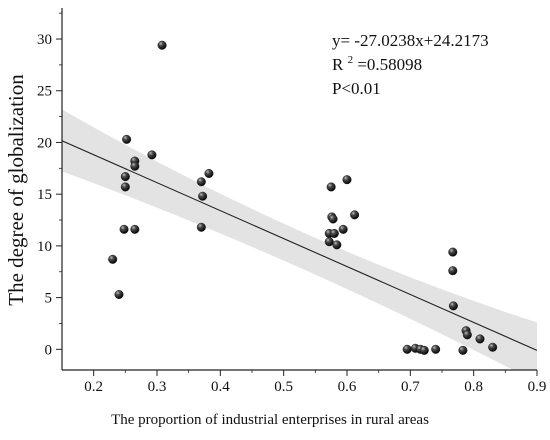 This screenshot has width=550, height=440. I want to click on r-squared-superscript: 2, so click(351, 60).